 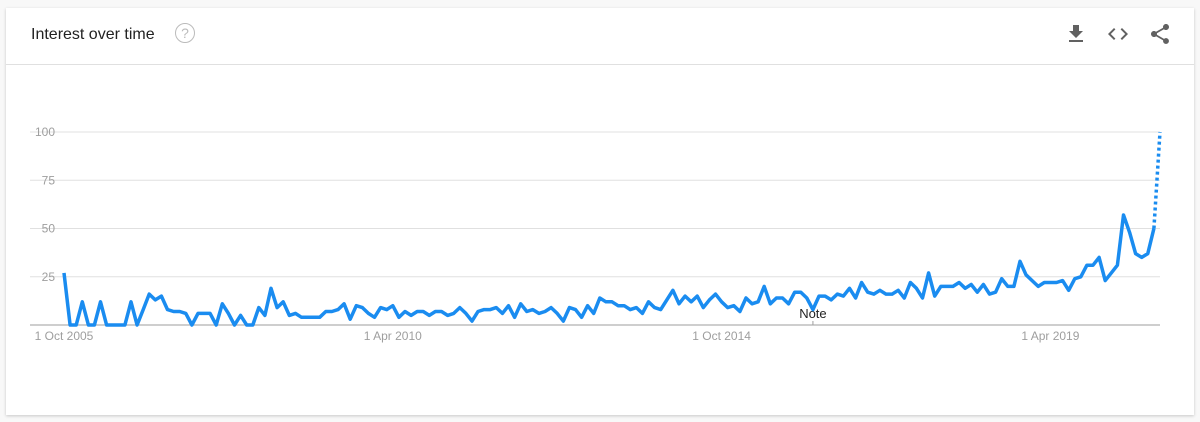 What do you see at coordinates (49, 229) in the screenshot?
I see `y-tick-label: 50` at bounding box center [49, 229].